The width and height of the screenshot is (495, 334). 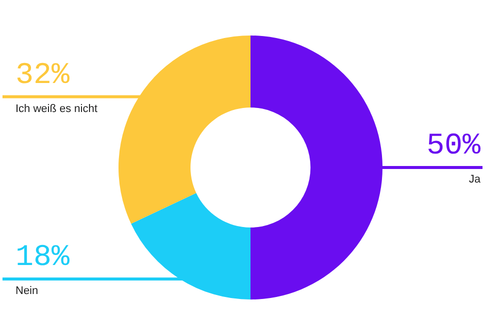 I want to click on slice-label: Ja, so click(x=475, y=180).